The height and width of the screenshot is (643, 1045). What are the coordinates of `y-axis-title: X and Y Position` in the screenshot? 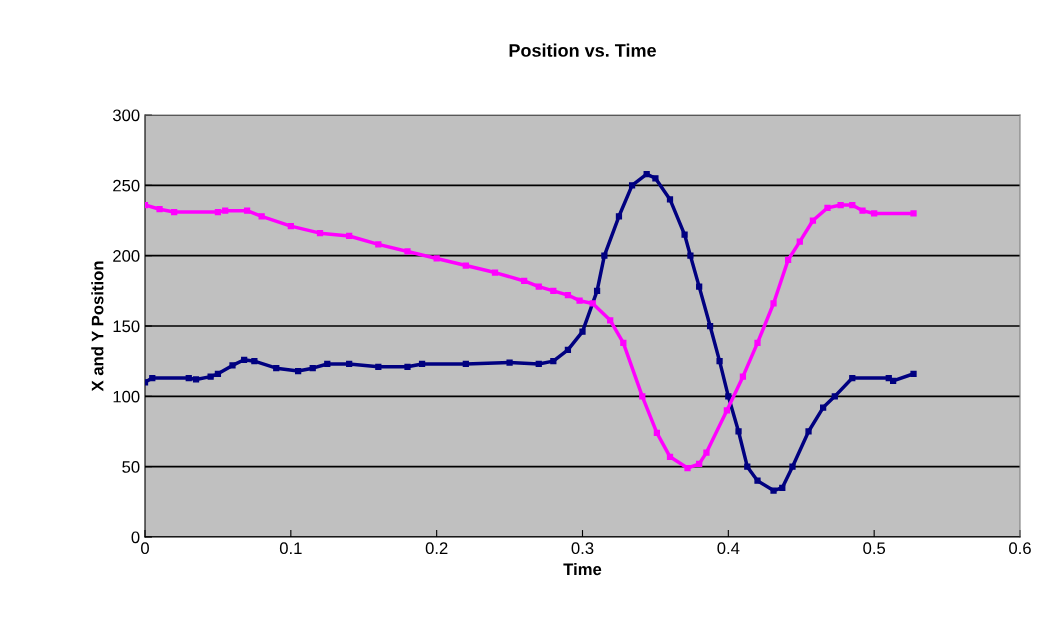 It's located at (97, 326).